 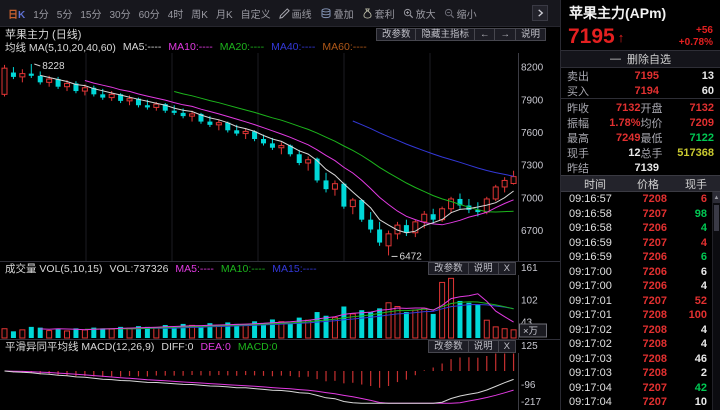 I want to click on toolbar-item-hour-4: 4时, so click(x=176, y=13).